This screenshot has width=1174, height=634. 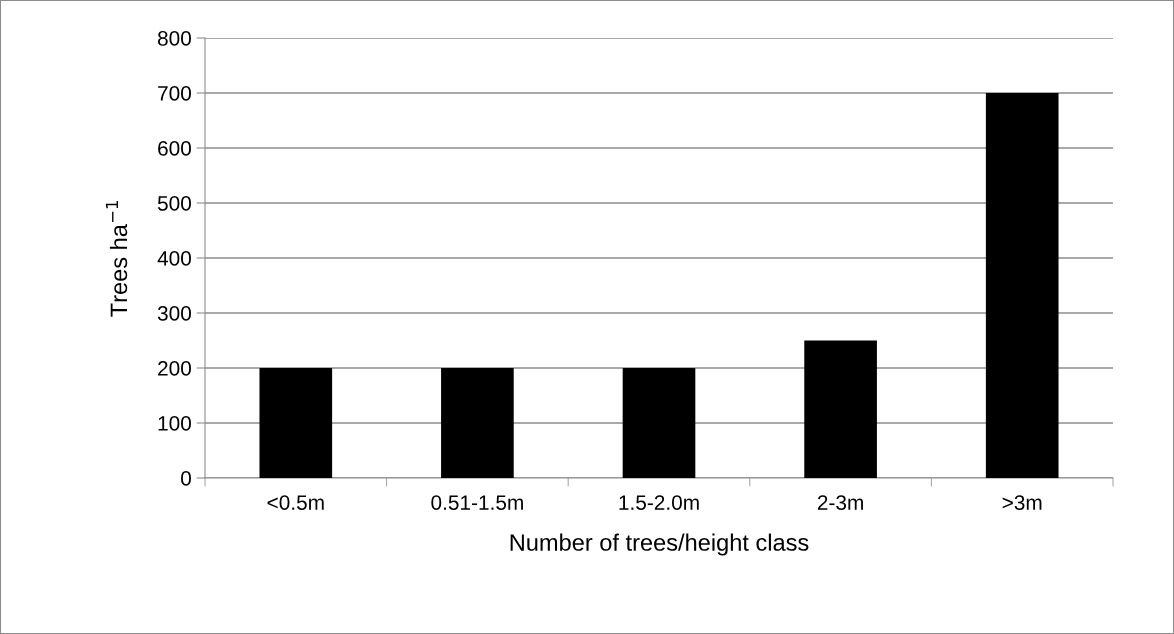 What do you see at coordinates (174, 258) in the screenshot?
I see `y-tick-label: 400` at bounding box center [174, 258].